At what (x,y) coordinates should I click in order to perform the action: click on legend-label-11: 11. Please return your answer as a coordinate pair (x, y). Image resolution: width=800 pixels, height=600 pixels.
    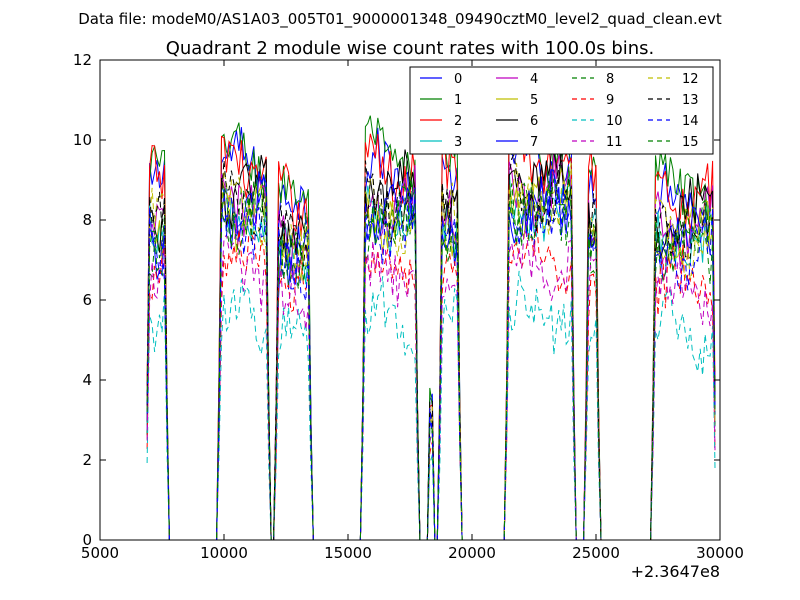
    Looking at the image, I should click on (614, 142).